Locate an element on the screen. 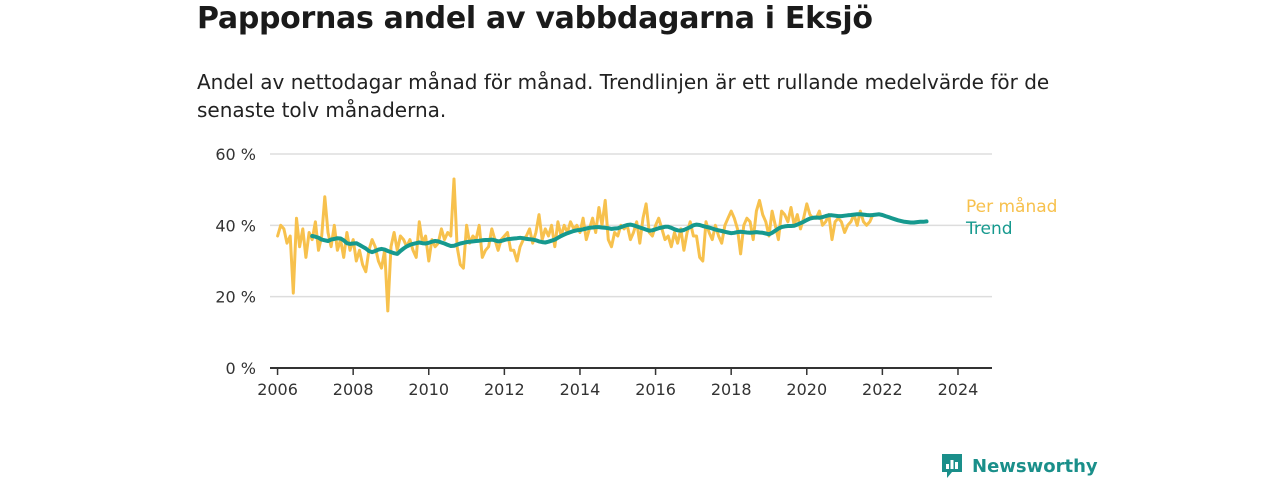 This screenshot has height=480, width=1280. y-tick-label: 60 % is located at coordinates (235, 154).